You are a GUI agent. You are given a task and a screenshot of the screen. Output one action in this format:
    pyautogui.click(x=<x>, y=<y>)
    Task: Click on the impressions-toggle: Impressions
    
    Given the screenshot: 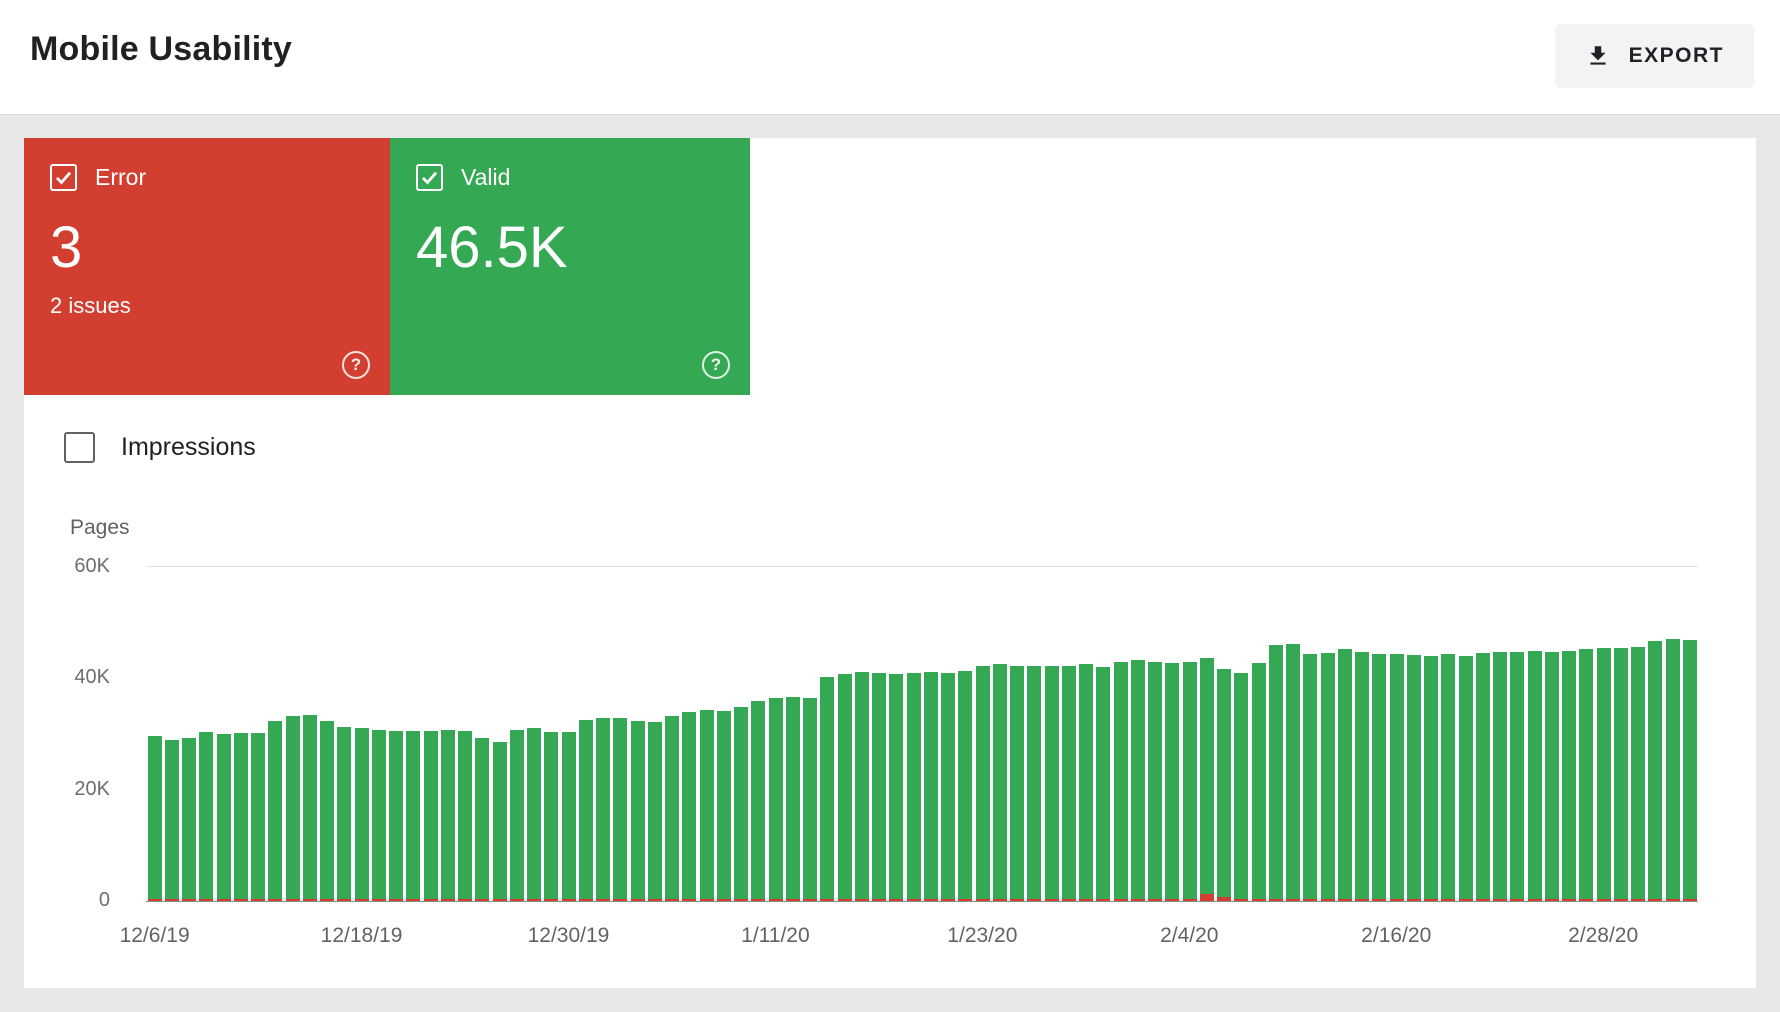 What is the action you would take?
    pyautogui.click(x=160, y=447)
    